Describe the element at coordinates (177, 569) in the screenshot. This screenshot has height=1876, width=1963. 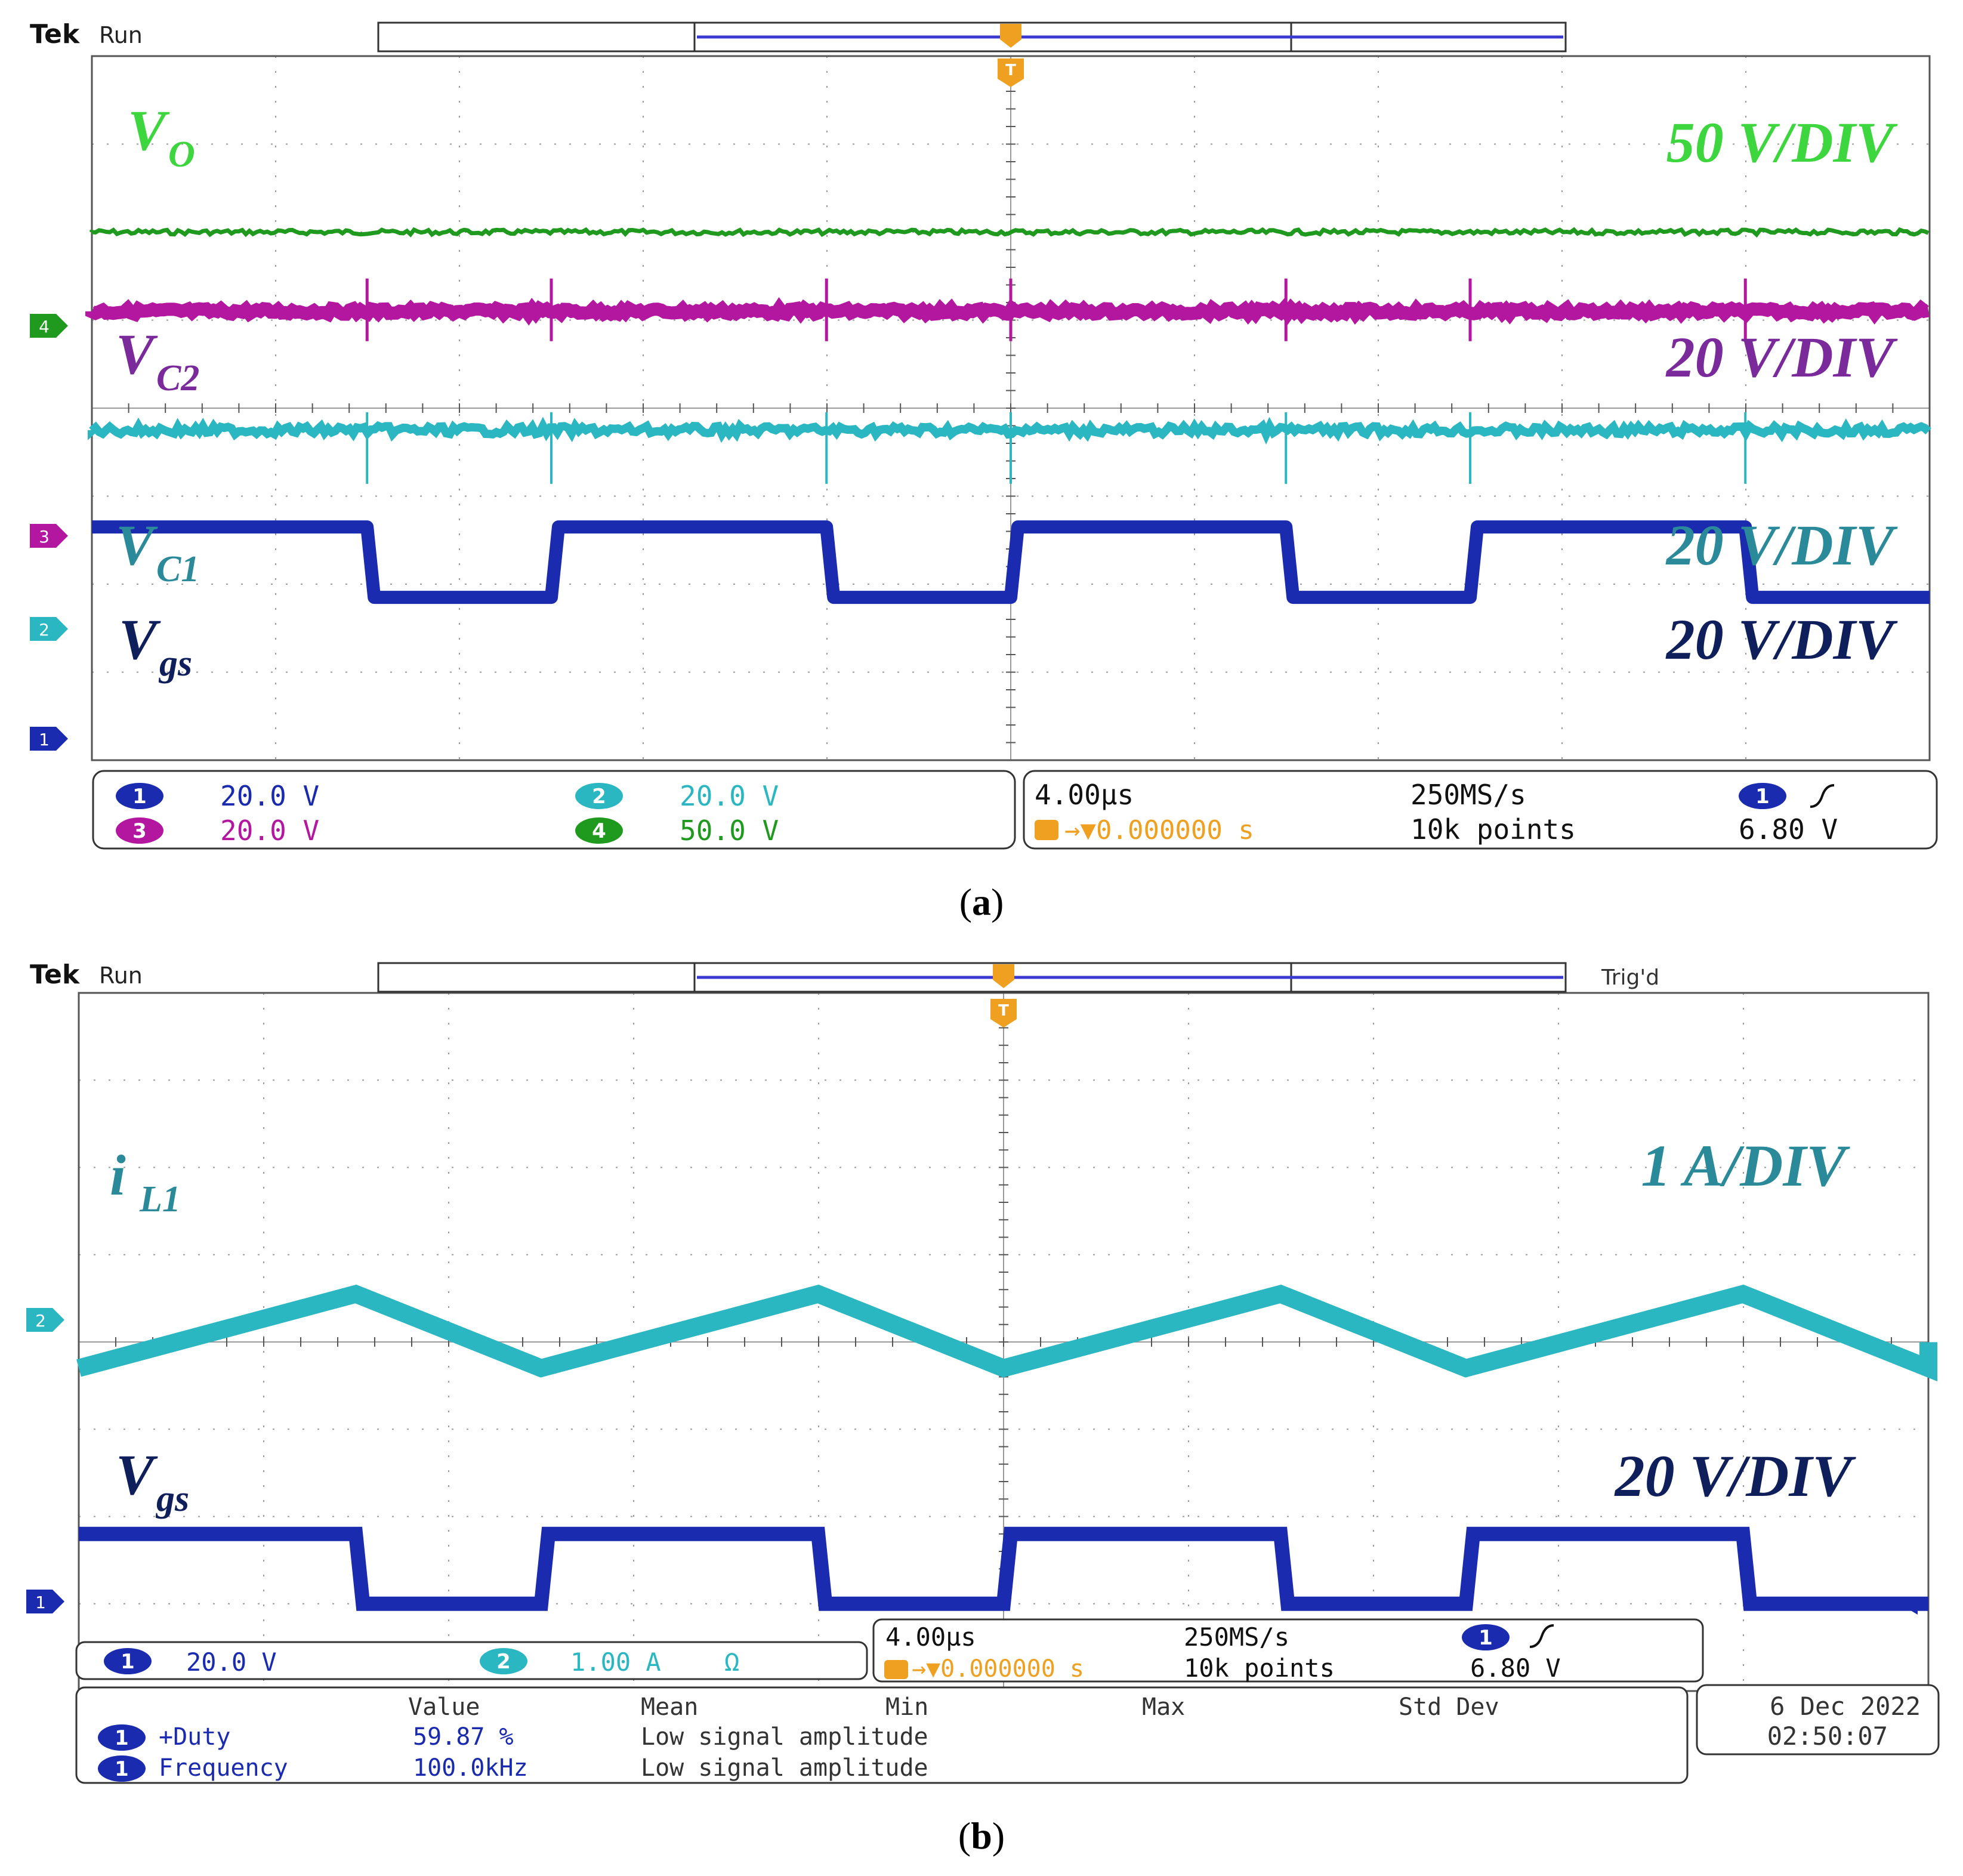
I see `label-vc1-sub: C1` at that location.